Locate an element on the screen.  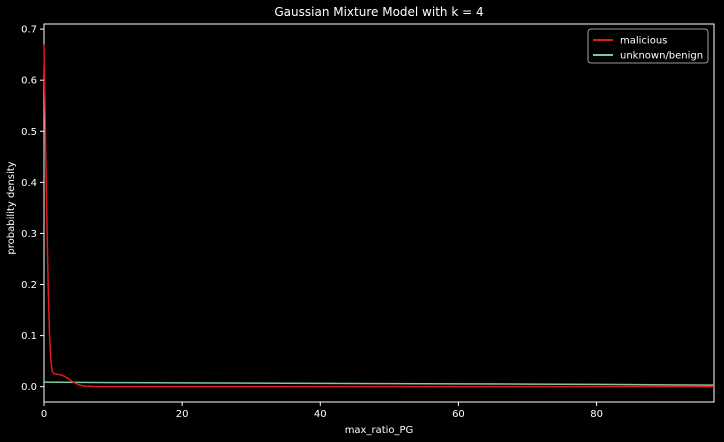
y-axis: 0.0 0.1 0.2 0.3 0.4 0.5 0.6 0.7 is located at coordinates (32, 209).